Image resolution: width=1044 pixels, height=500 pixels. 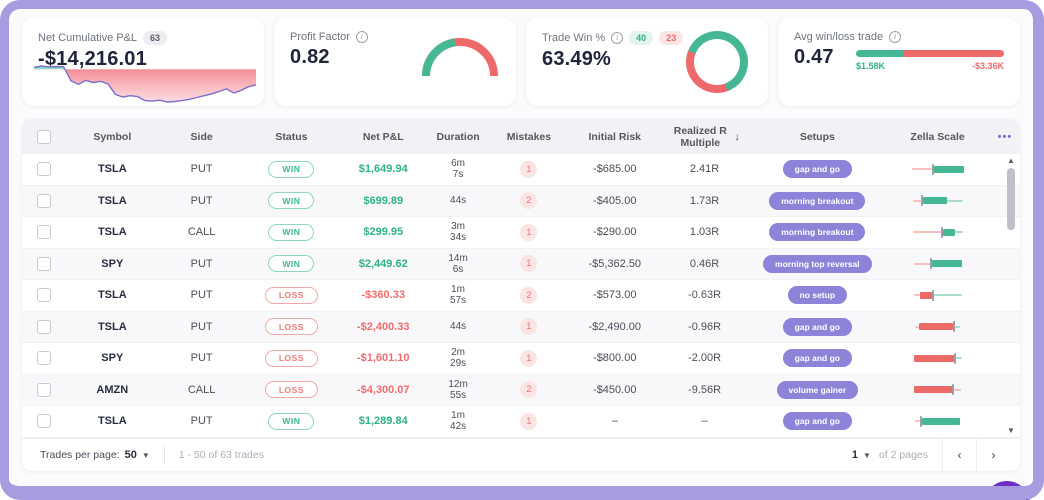 I want to click on cell-setup: morning breakout, so click(x=817, y=200).